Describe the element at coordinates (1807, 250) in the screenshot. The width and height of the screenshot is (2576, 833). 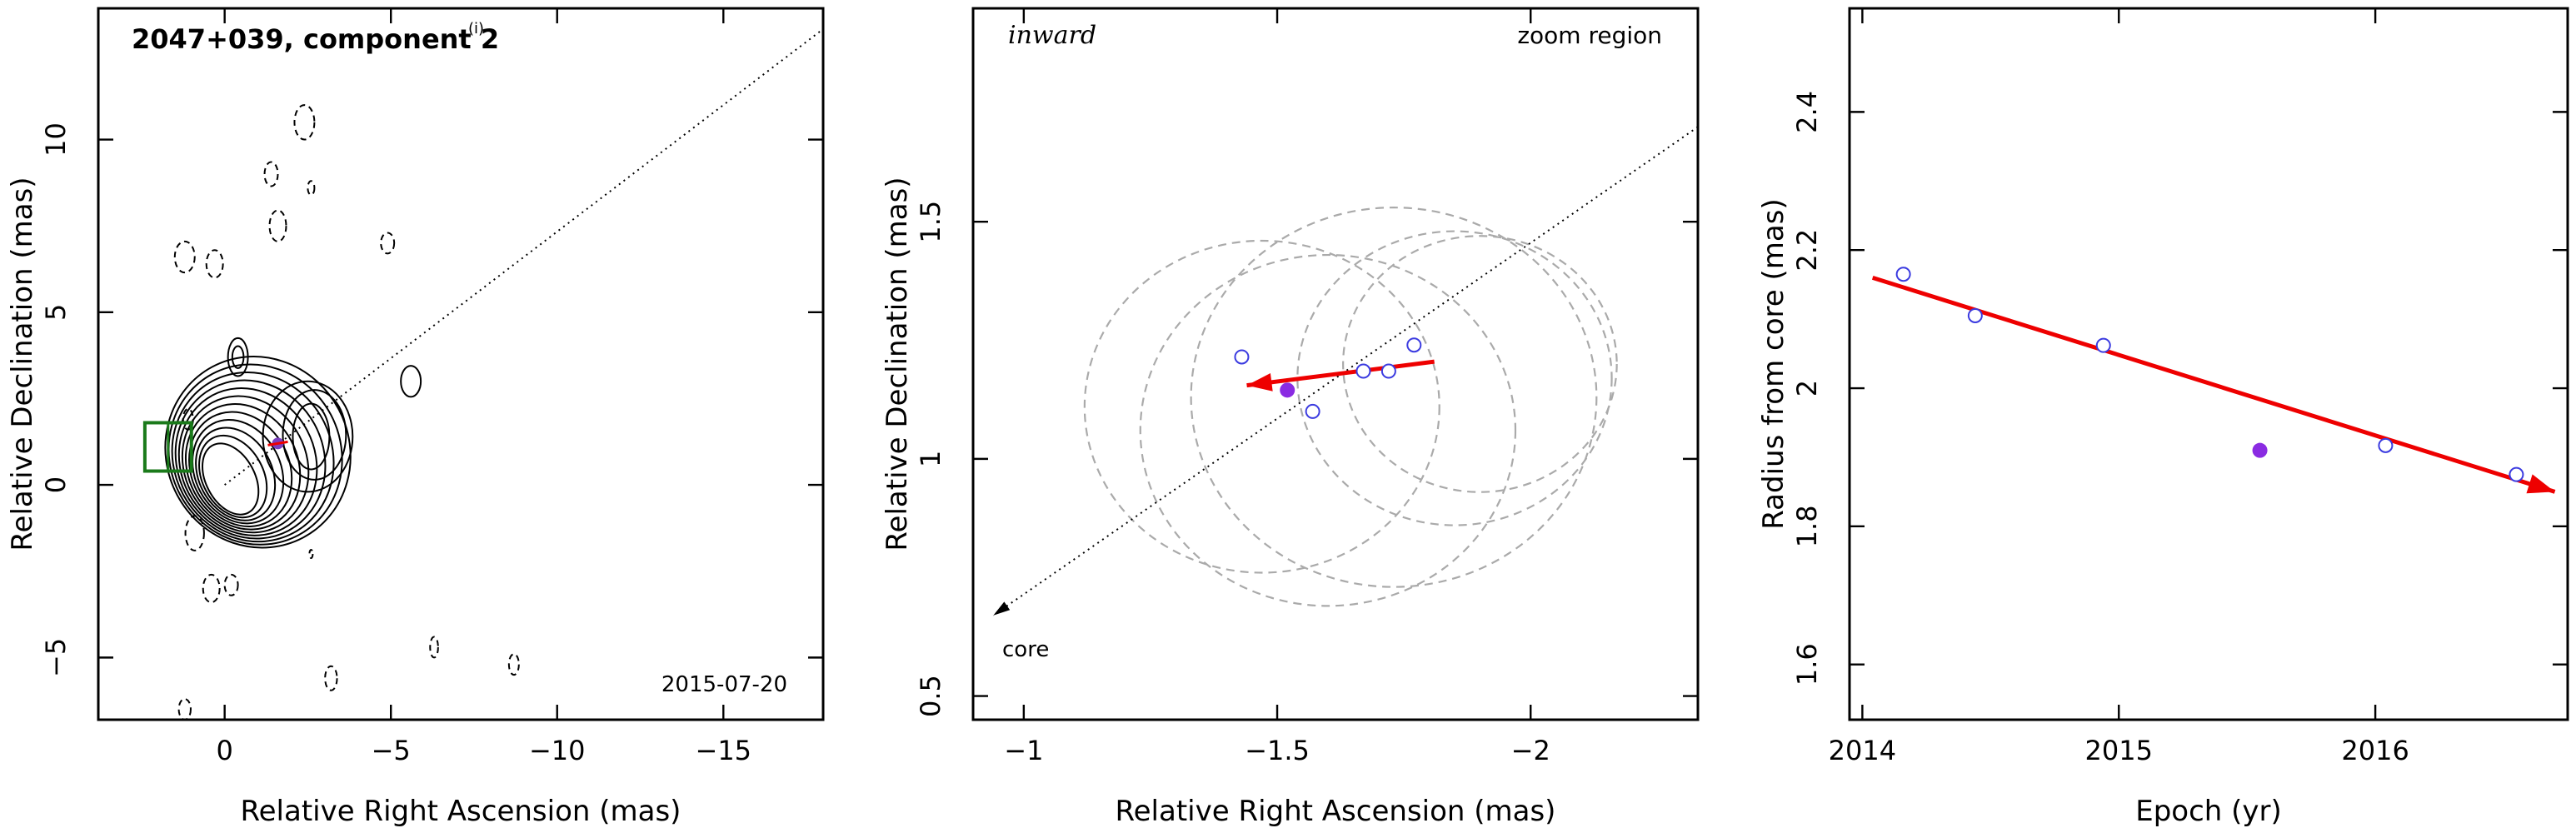
I see `radius-panel-y-tick-label: 2.2` at that location.